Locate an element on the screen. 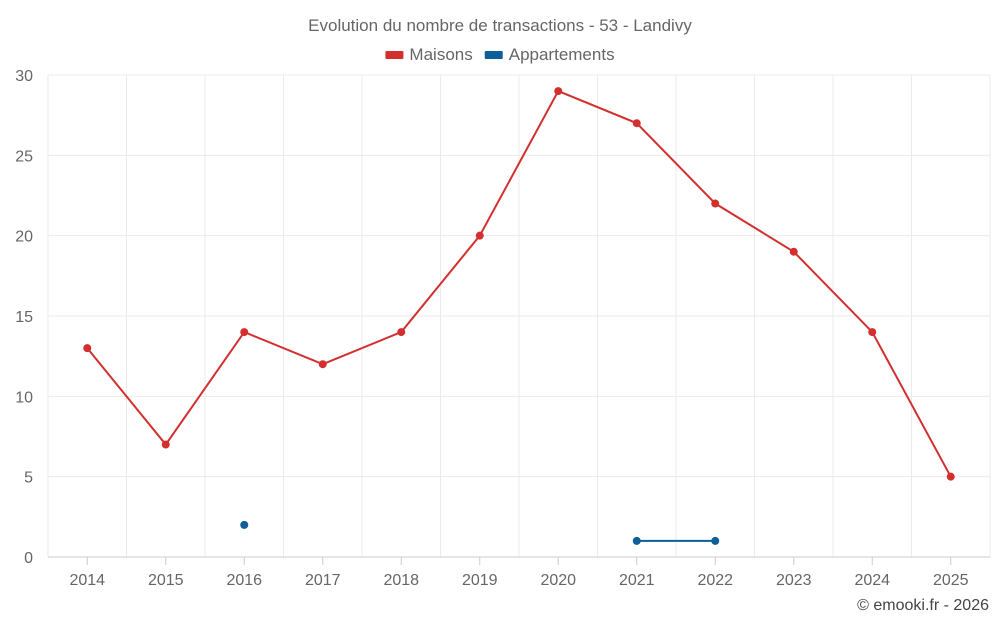  y-tick-label: 20 is located at coordinates (24, 237).